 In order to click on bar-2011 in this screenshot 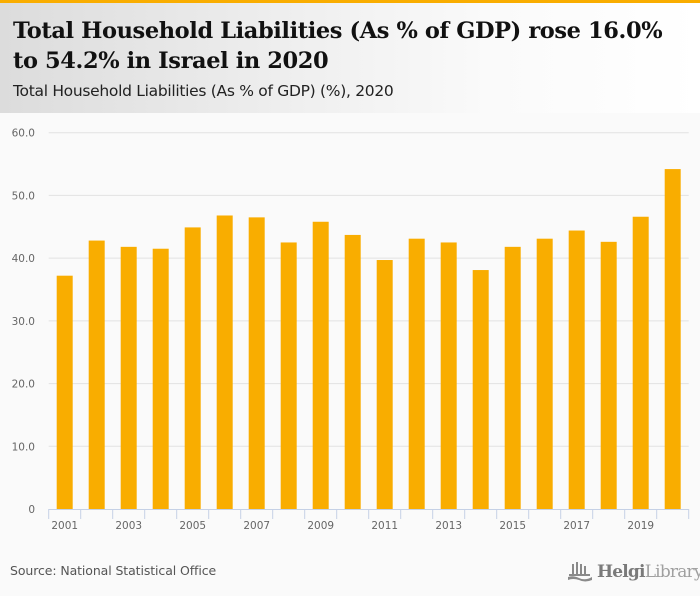, I will do `click(384, 384)`.